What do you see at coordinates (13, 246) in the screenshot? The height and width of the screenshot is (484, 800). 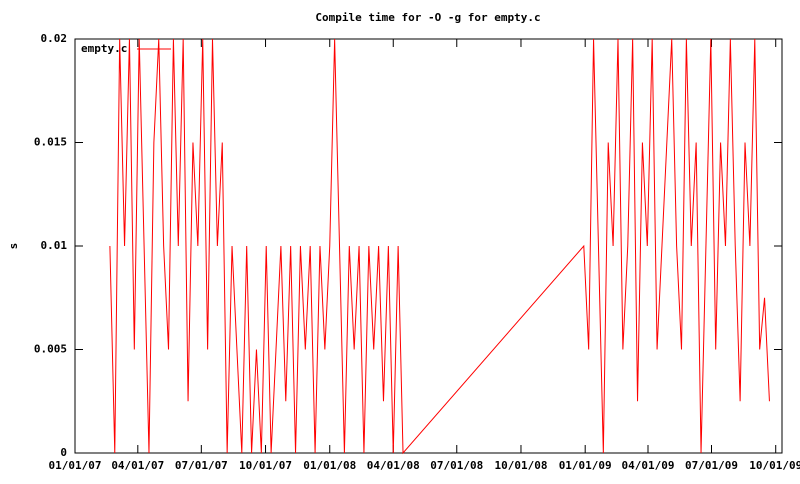 I see `y-axis-label: s` at bounding box center [13, 246].